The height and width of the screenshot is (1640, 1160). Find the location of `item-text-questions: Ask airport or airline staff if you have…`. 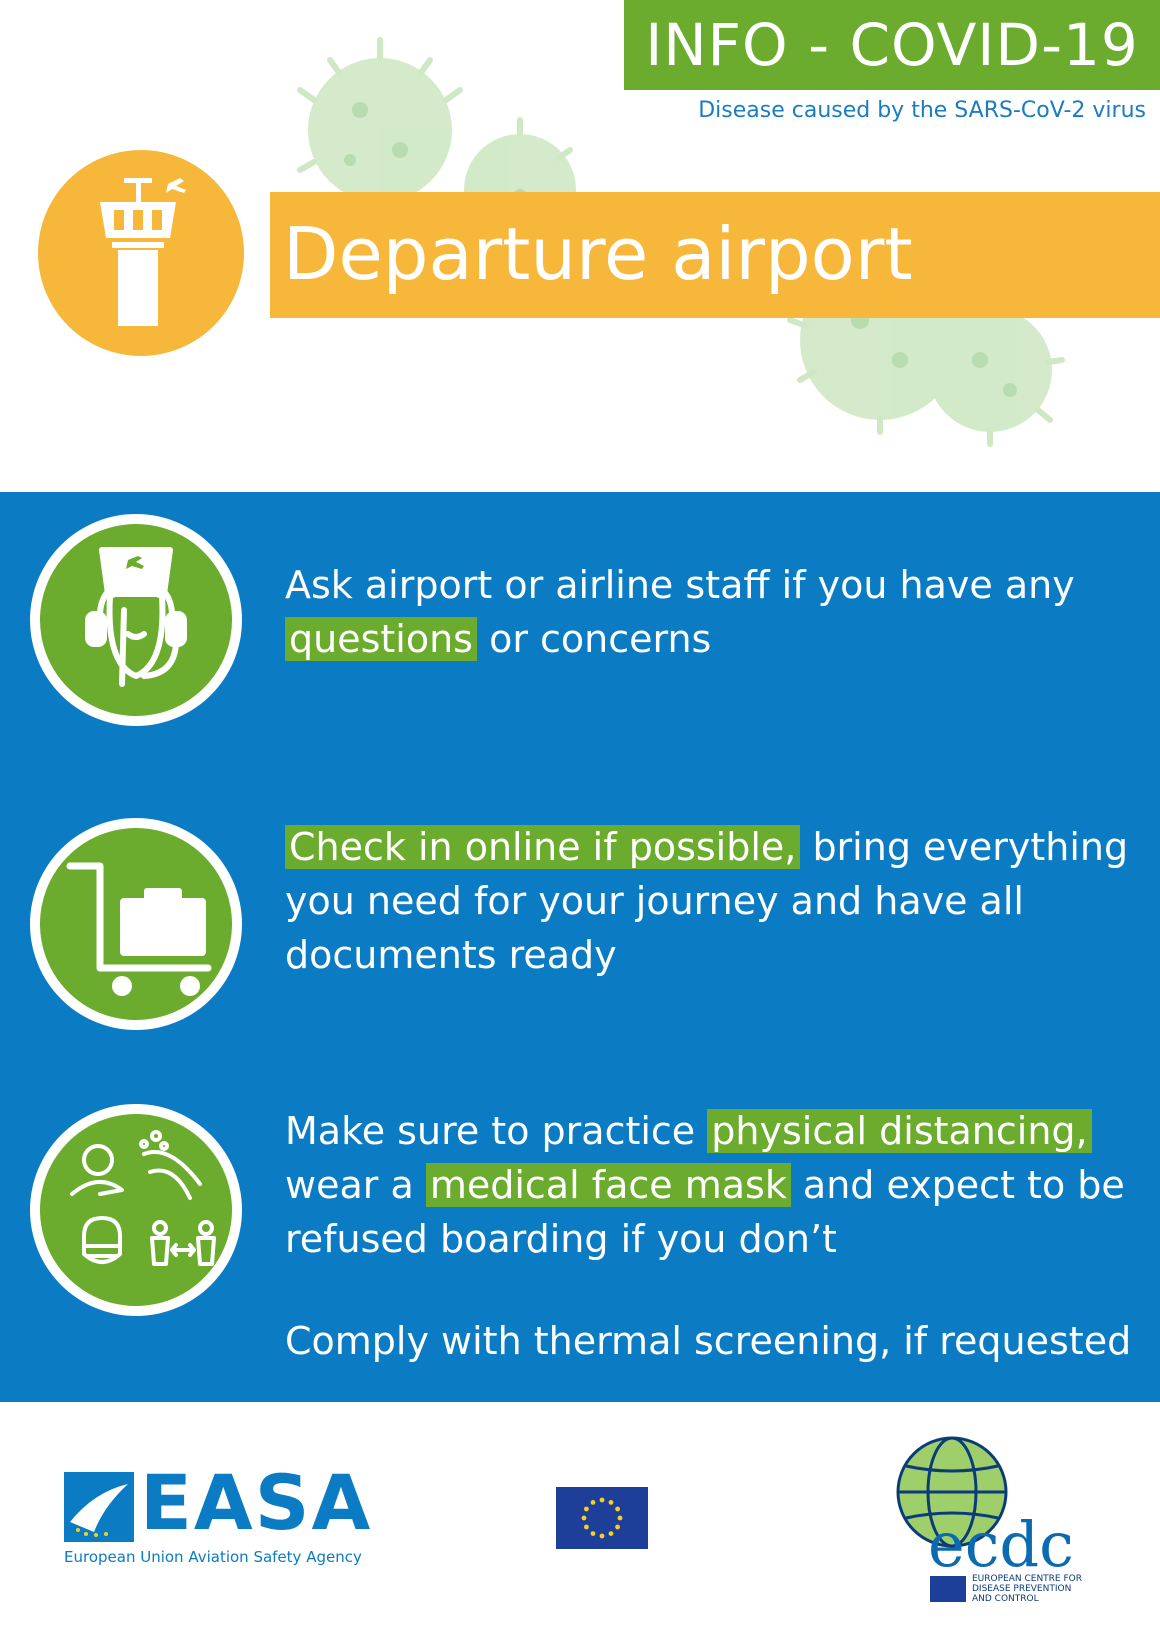

item-text-questions: Ask airport or airline staff if you have… is located at coordinates (715, 612).